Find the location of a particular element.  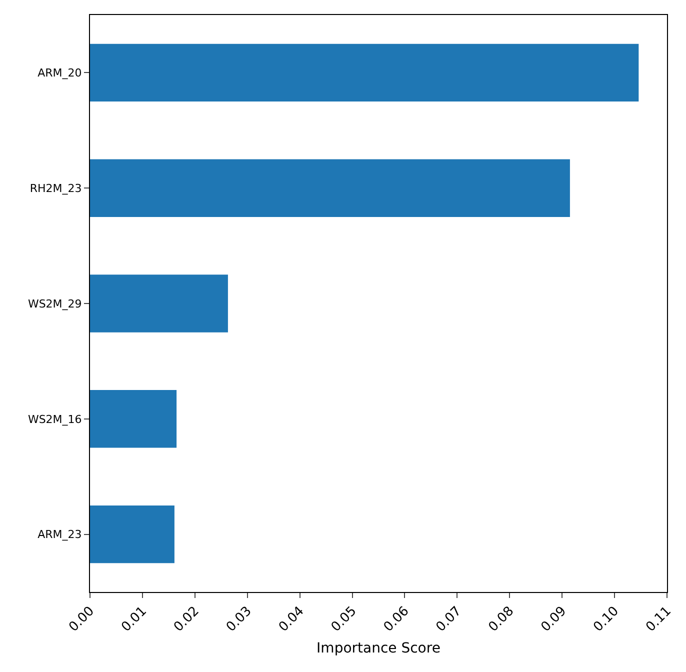

y-tick-label: RH2M_23 is located at coordinates (56, 188).